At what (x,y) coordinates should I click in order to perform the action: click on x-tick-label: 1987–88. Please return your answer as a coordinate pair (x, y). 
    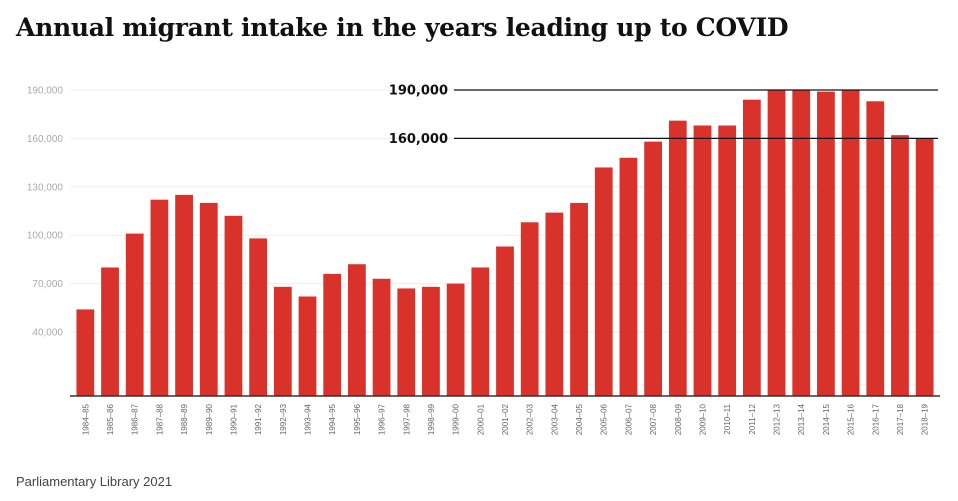
    Looking at the image, I should click on (159, 419).